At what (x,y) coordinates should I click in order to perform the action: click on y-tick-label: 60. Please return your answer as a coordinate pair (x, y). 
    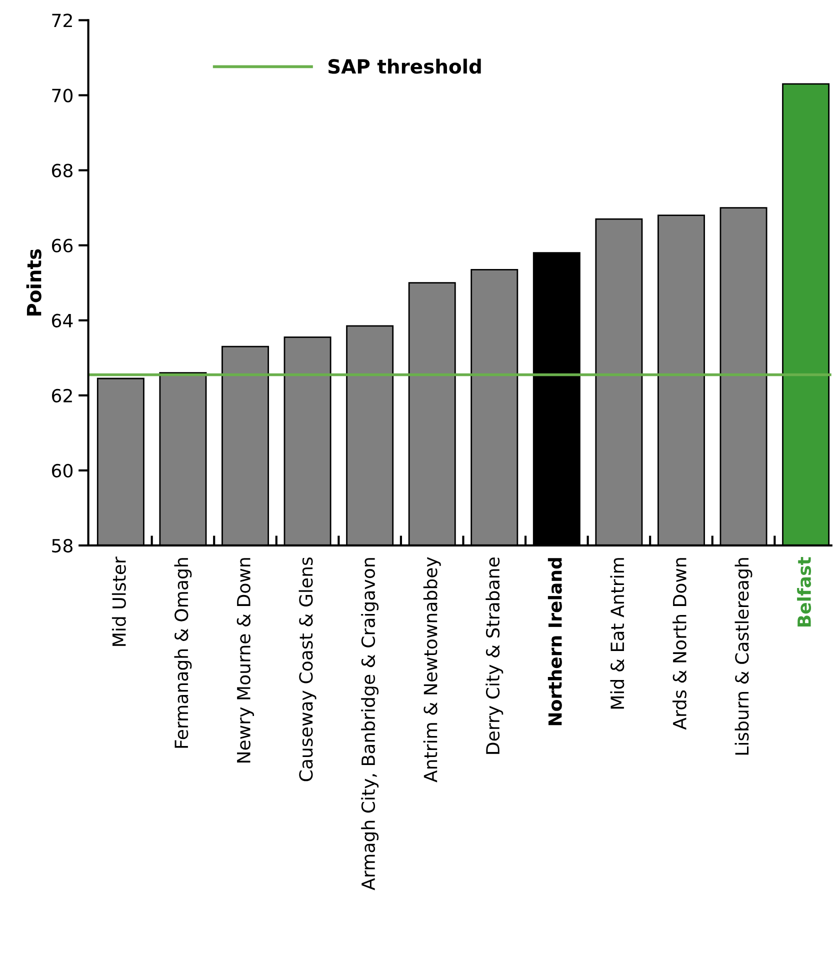
    Looking at the image, I should click on (62, 471).